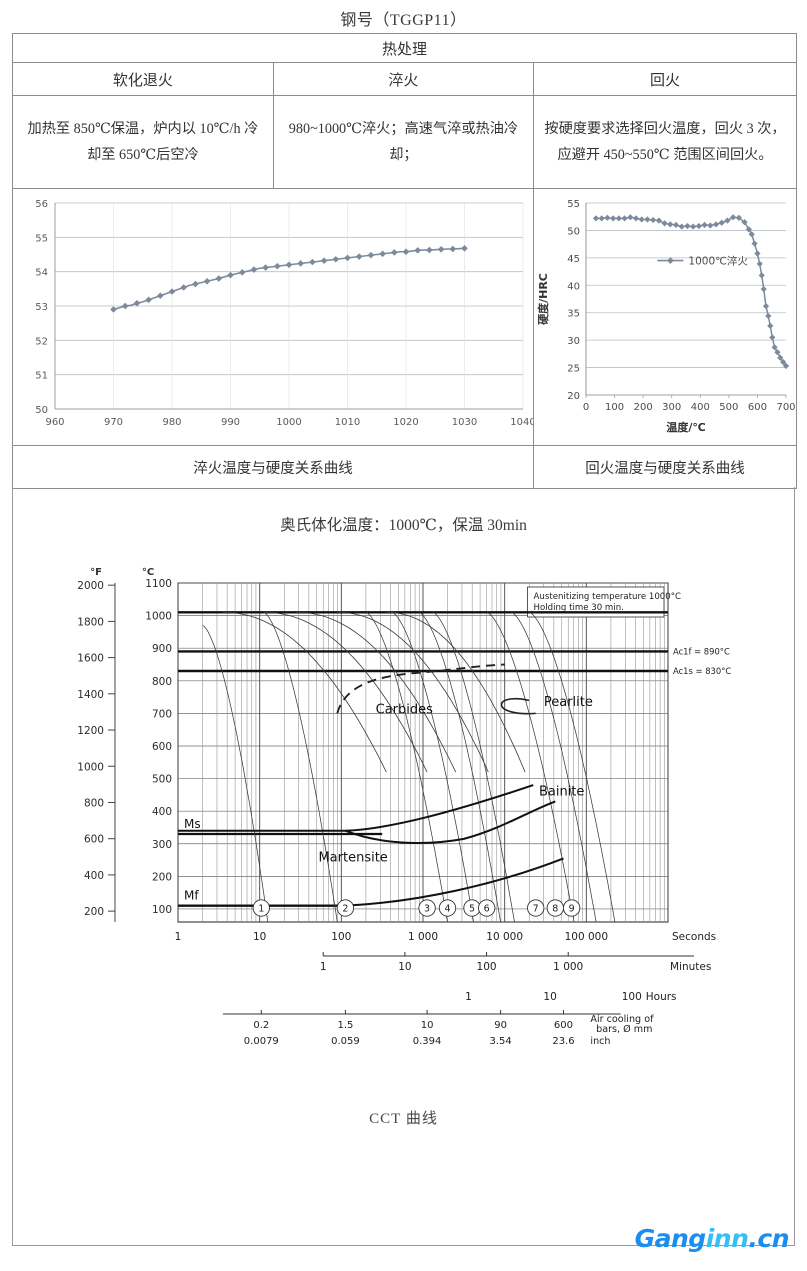  Describe the element at coordinates (96, 572) in the screenshot. I see `svg-text: °F` at that location.